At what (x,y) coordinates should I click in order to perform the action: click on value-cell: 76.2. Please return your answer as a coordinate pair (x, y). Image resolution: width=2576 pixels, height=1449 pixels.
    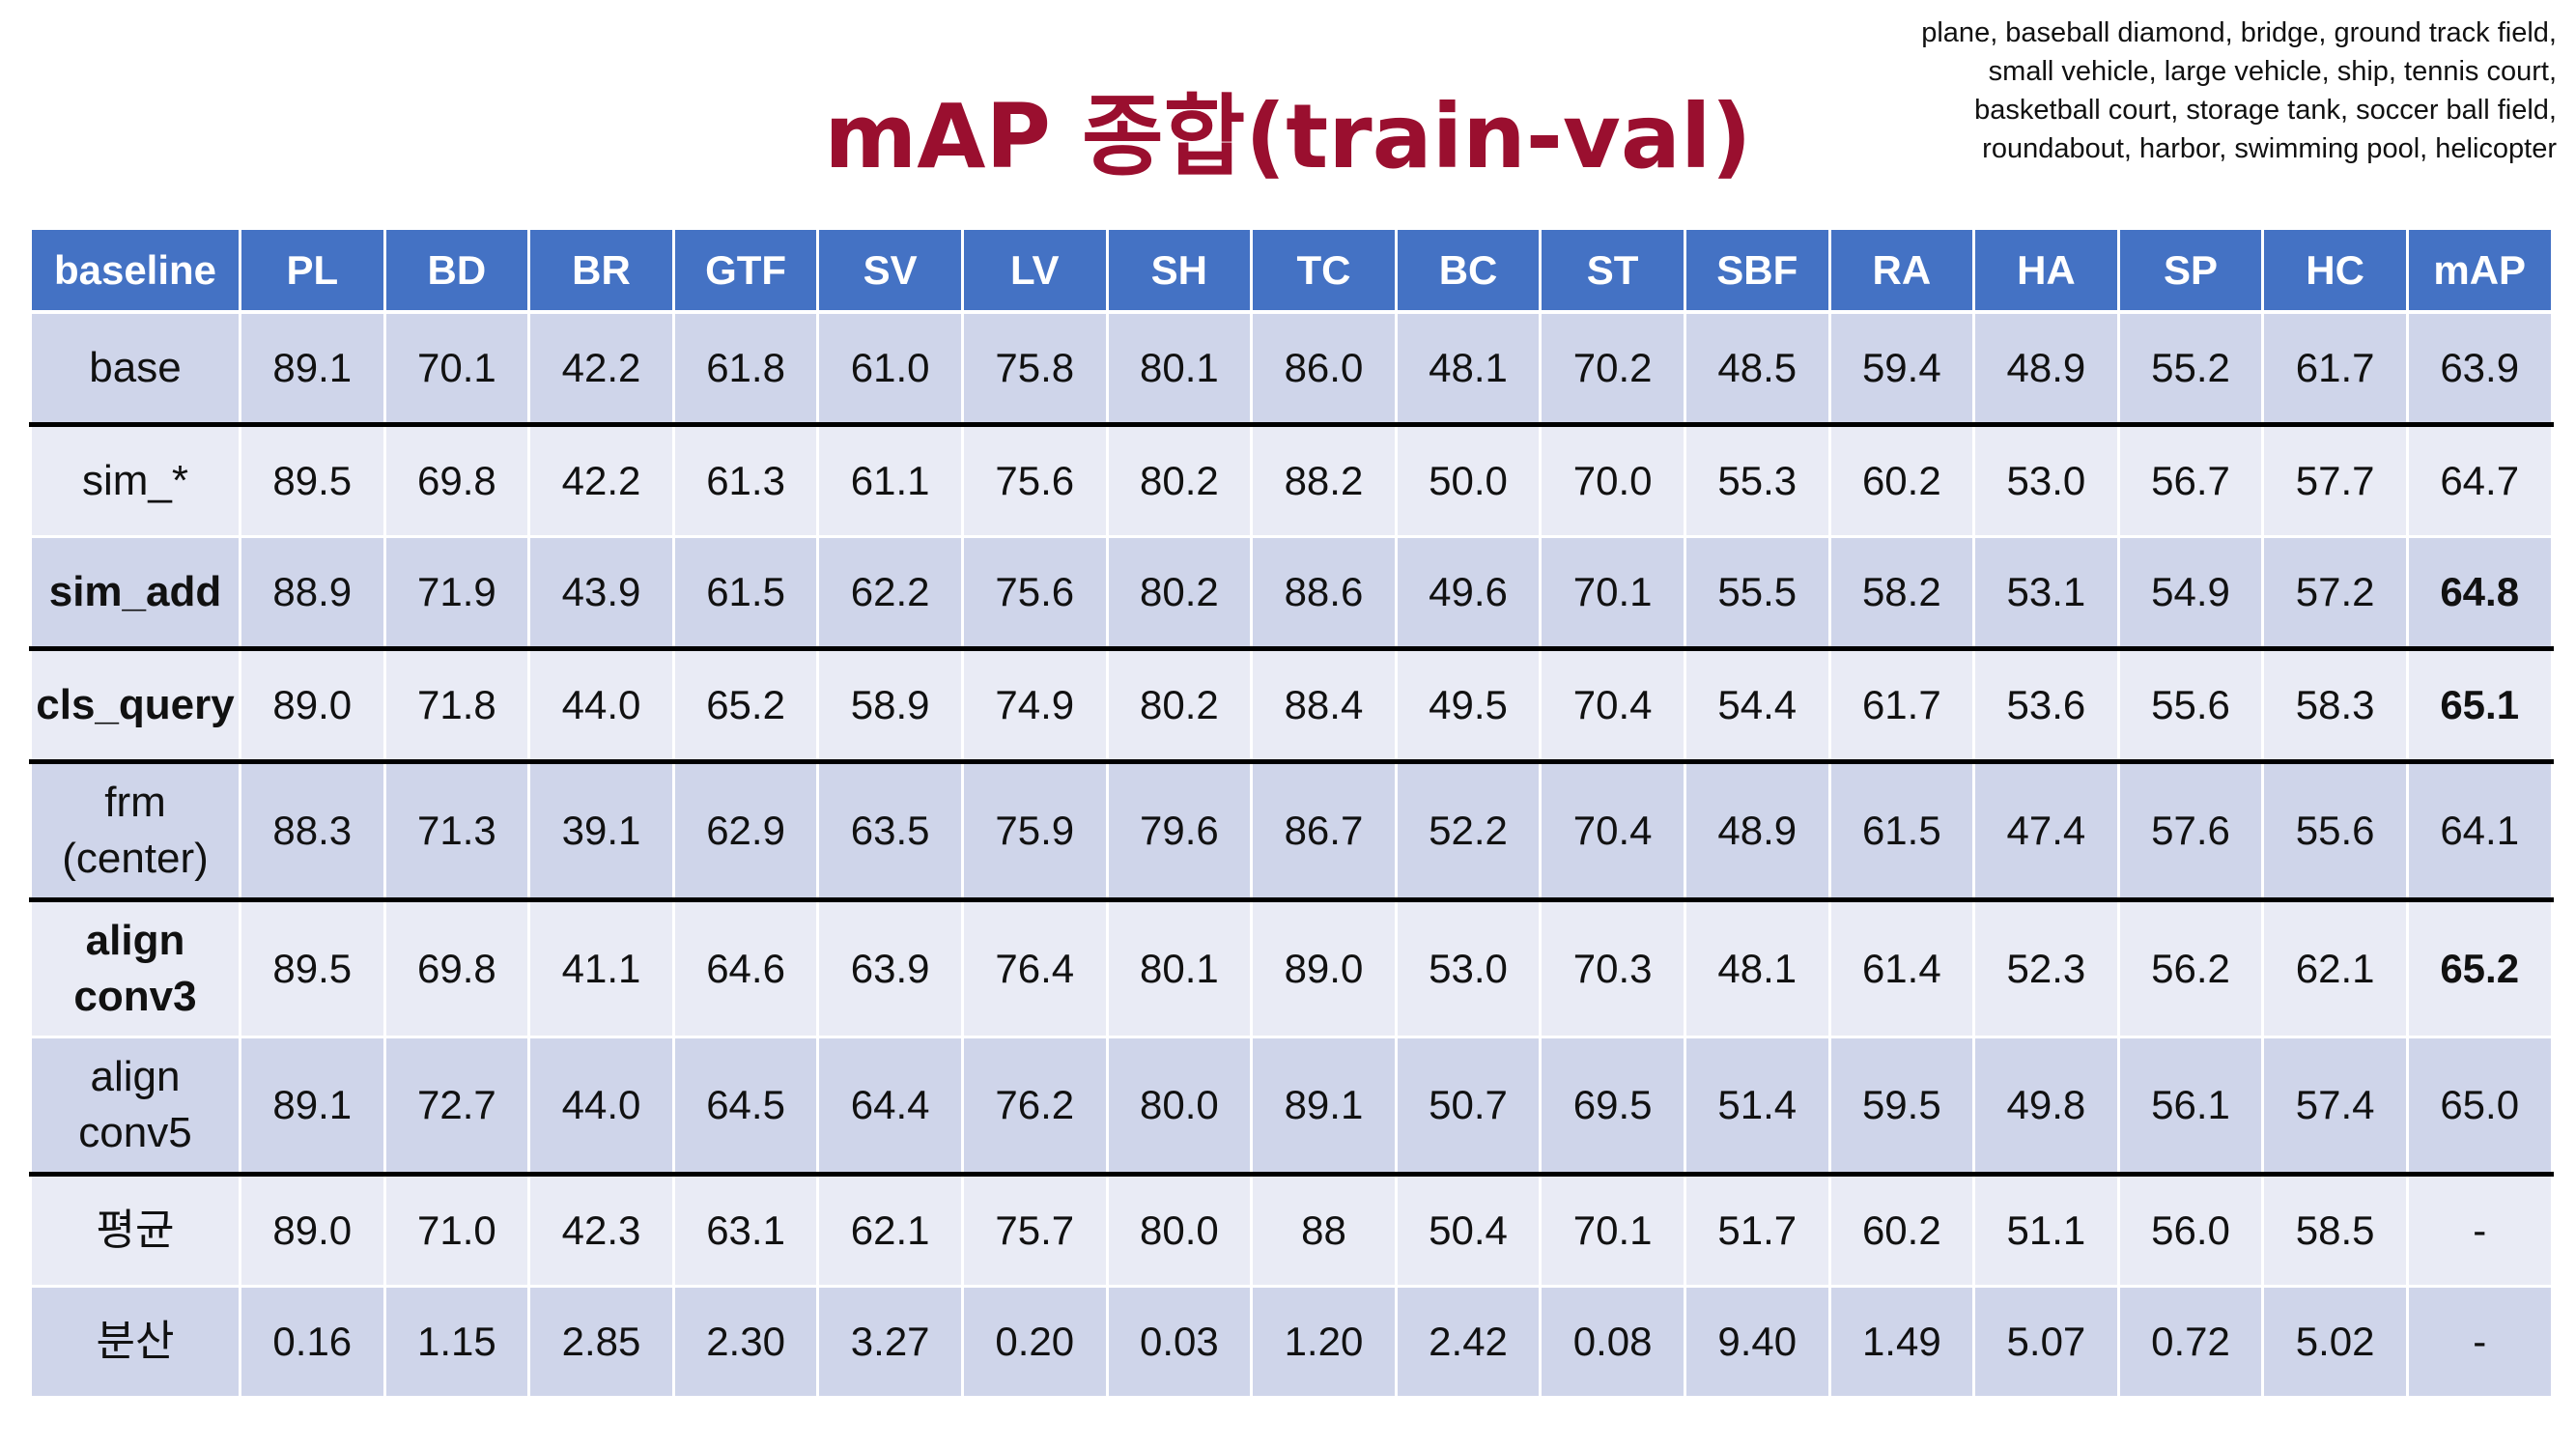
    Looking at the image, I should click on (1034, 1107).